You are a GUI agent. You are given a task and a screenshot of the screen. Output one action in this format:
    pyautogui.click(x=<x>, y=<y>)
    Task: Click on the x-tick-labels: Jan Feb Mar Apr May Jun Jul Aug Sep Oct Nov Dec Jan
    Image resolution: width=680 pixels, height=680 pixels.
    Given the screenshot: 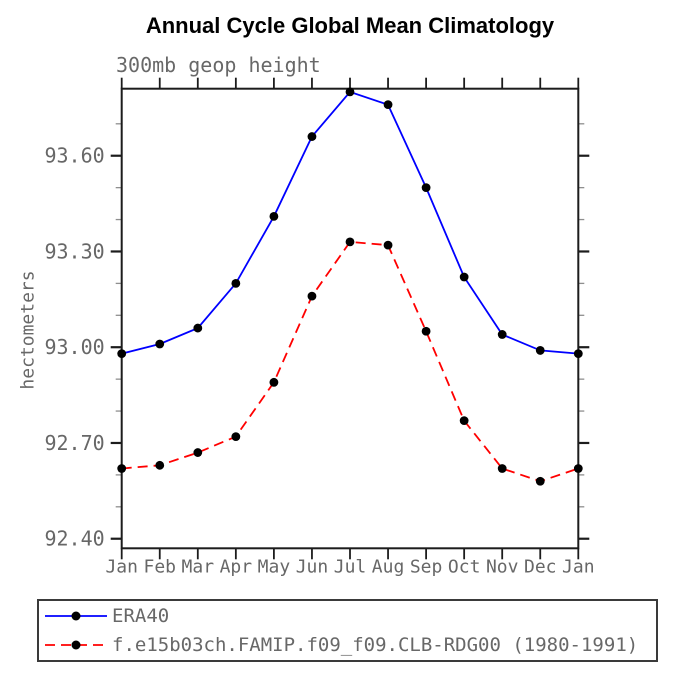 What is the action you would take?
    pyautogui.click(x=349, y=566)
    